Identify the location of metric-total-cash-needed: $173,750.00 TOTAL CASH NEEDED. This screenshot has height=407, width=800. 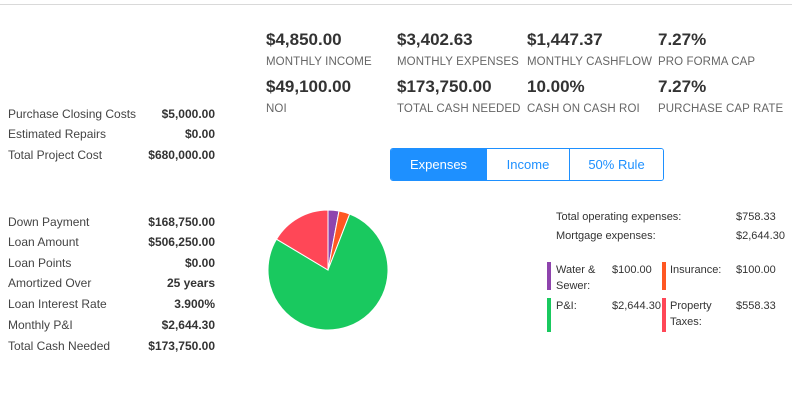
(467, 96).